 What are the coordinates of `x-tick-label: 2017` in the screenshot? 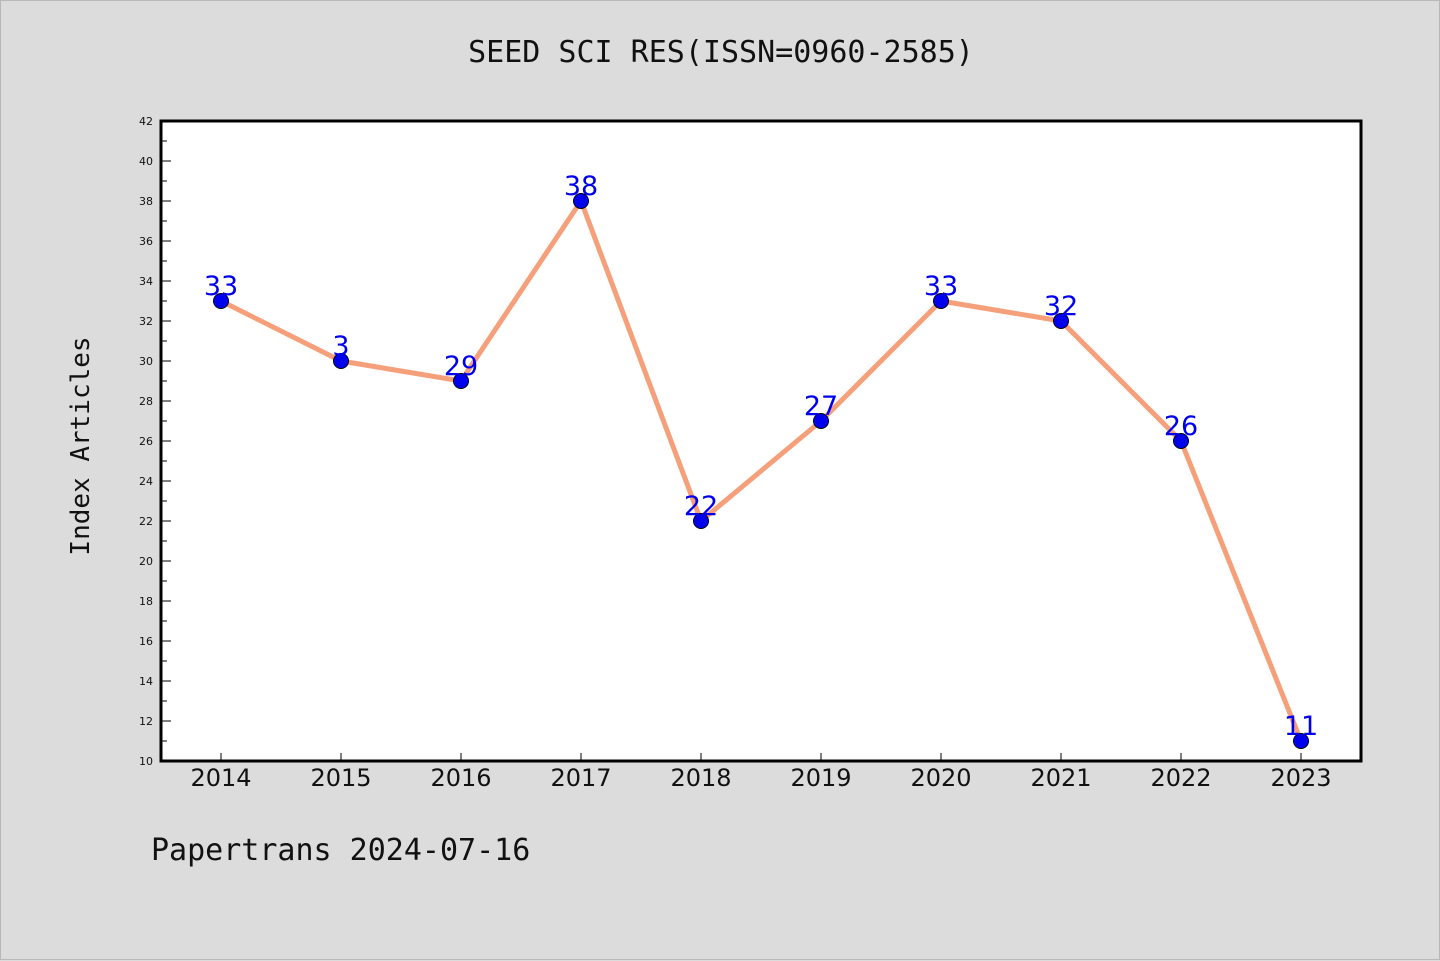 It's located at (580, 778).